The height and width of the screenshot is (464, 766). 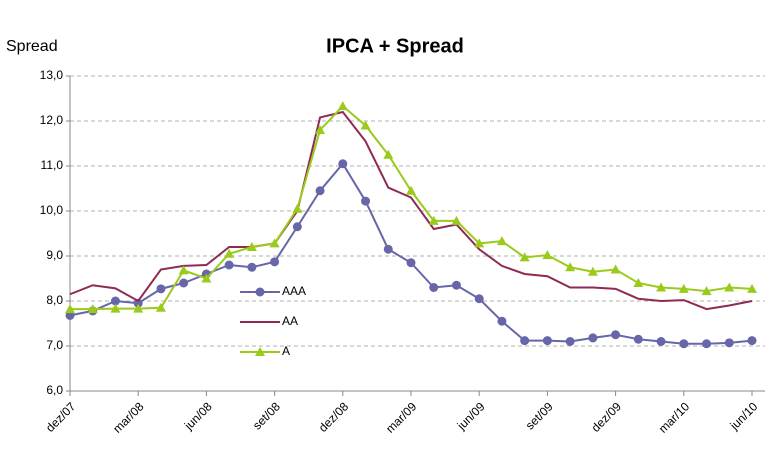 What do you see at coordinates (539, 415) in the screenshot?
I see `x-tick-label: set/09` at bounding box center [539, 415].